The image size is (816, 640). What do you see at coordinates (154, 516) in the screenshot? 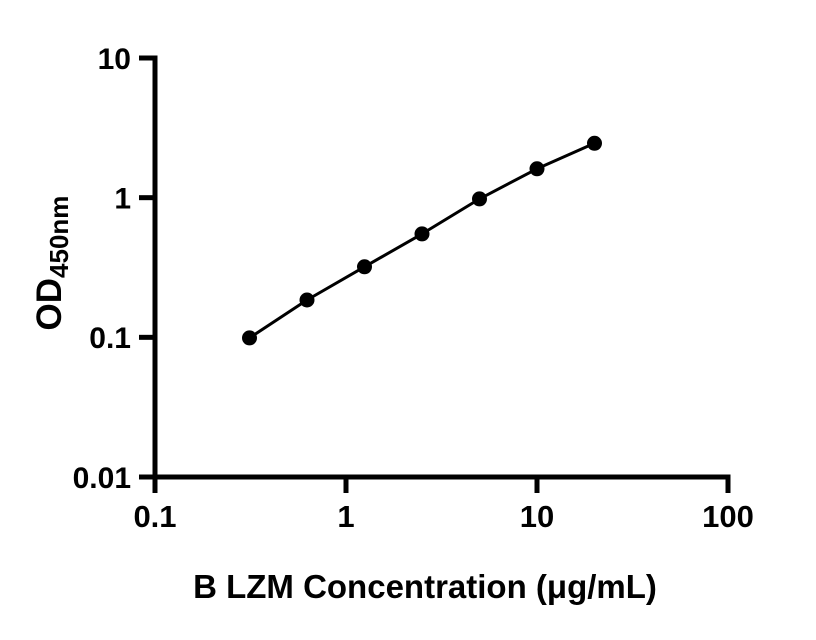
I see `x-tick-label: 0.1` at bounding box center [154, 516].